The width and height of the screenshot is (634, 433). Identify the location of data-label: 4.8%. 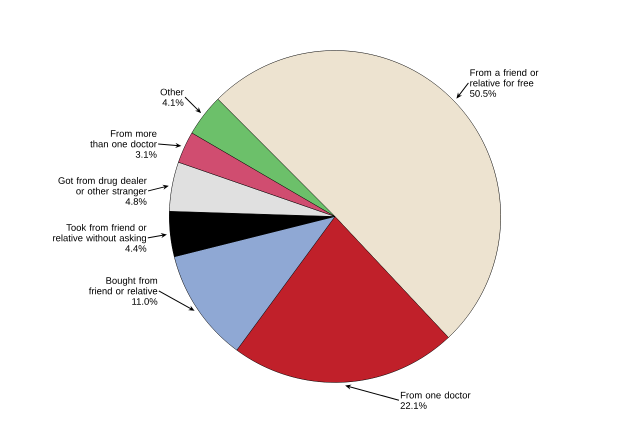
(136, 201).